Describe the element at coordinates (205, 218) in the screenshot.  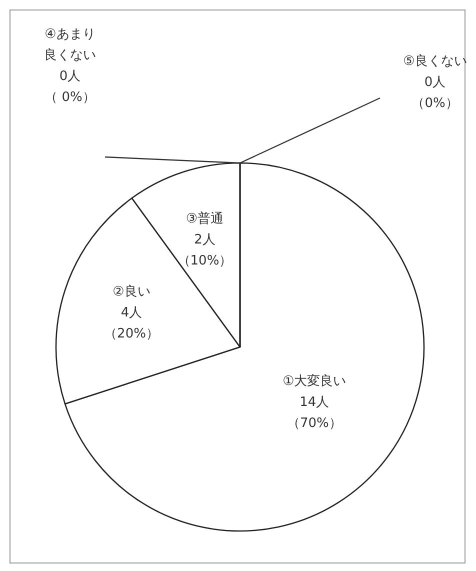
I see `slice-label: ③普通` at that location.